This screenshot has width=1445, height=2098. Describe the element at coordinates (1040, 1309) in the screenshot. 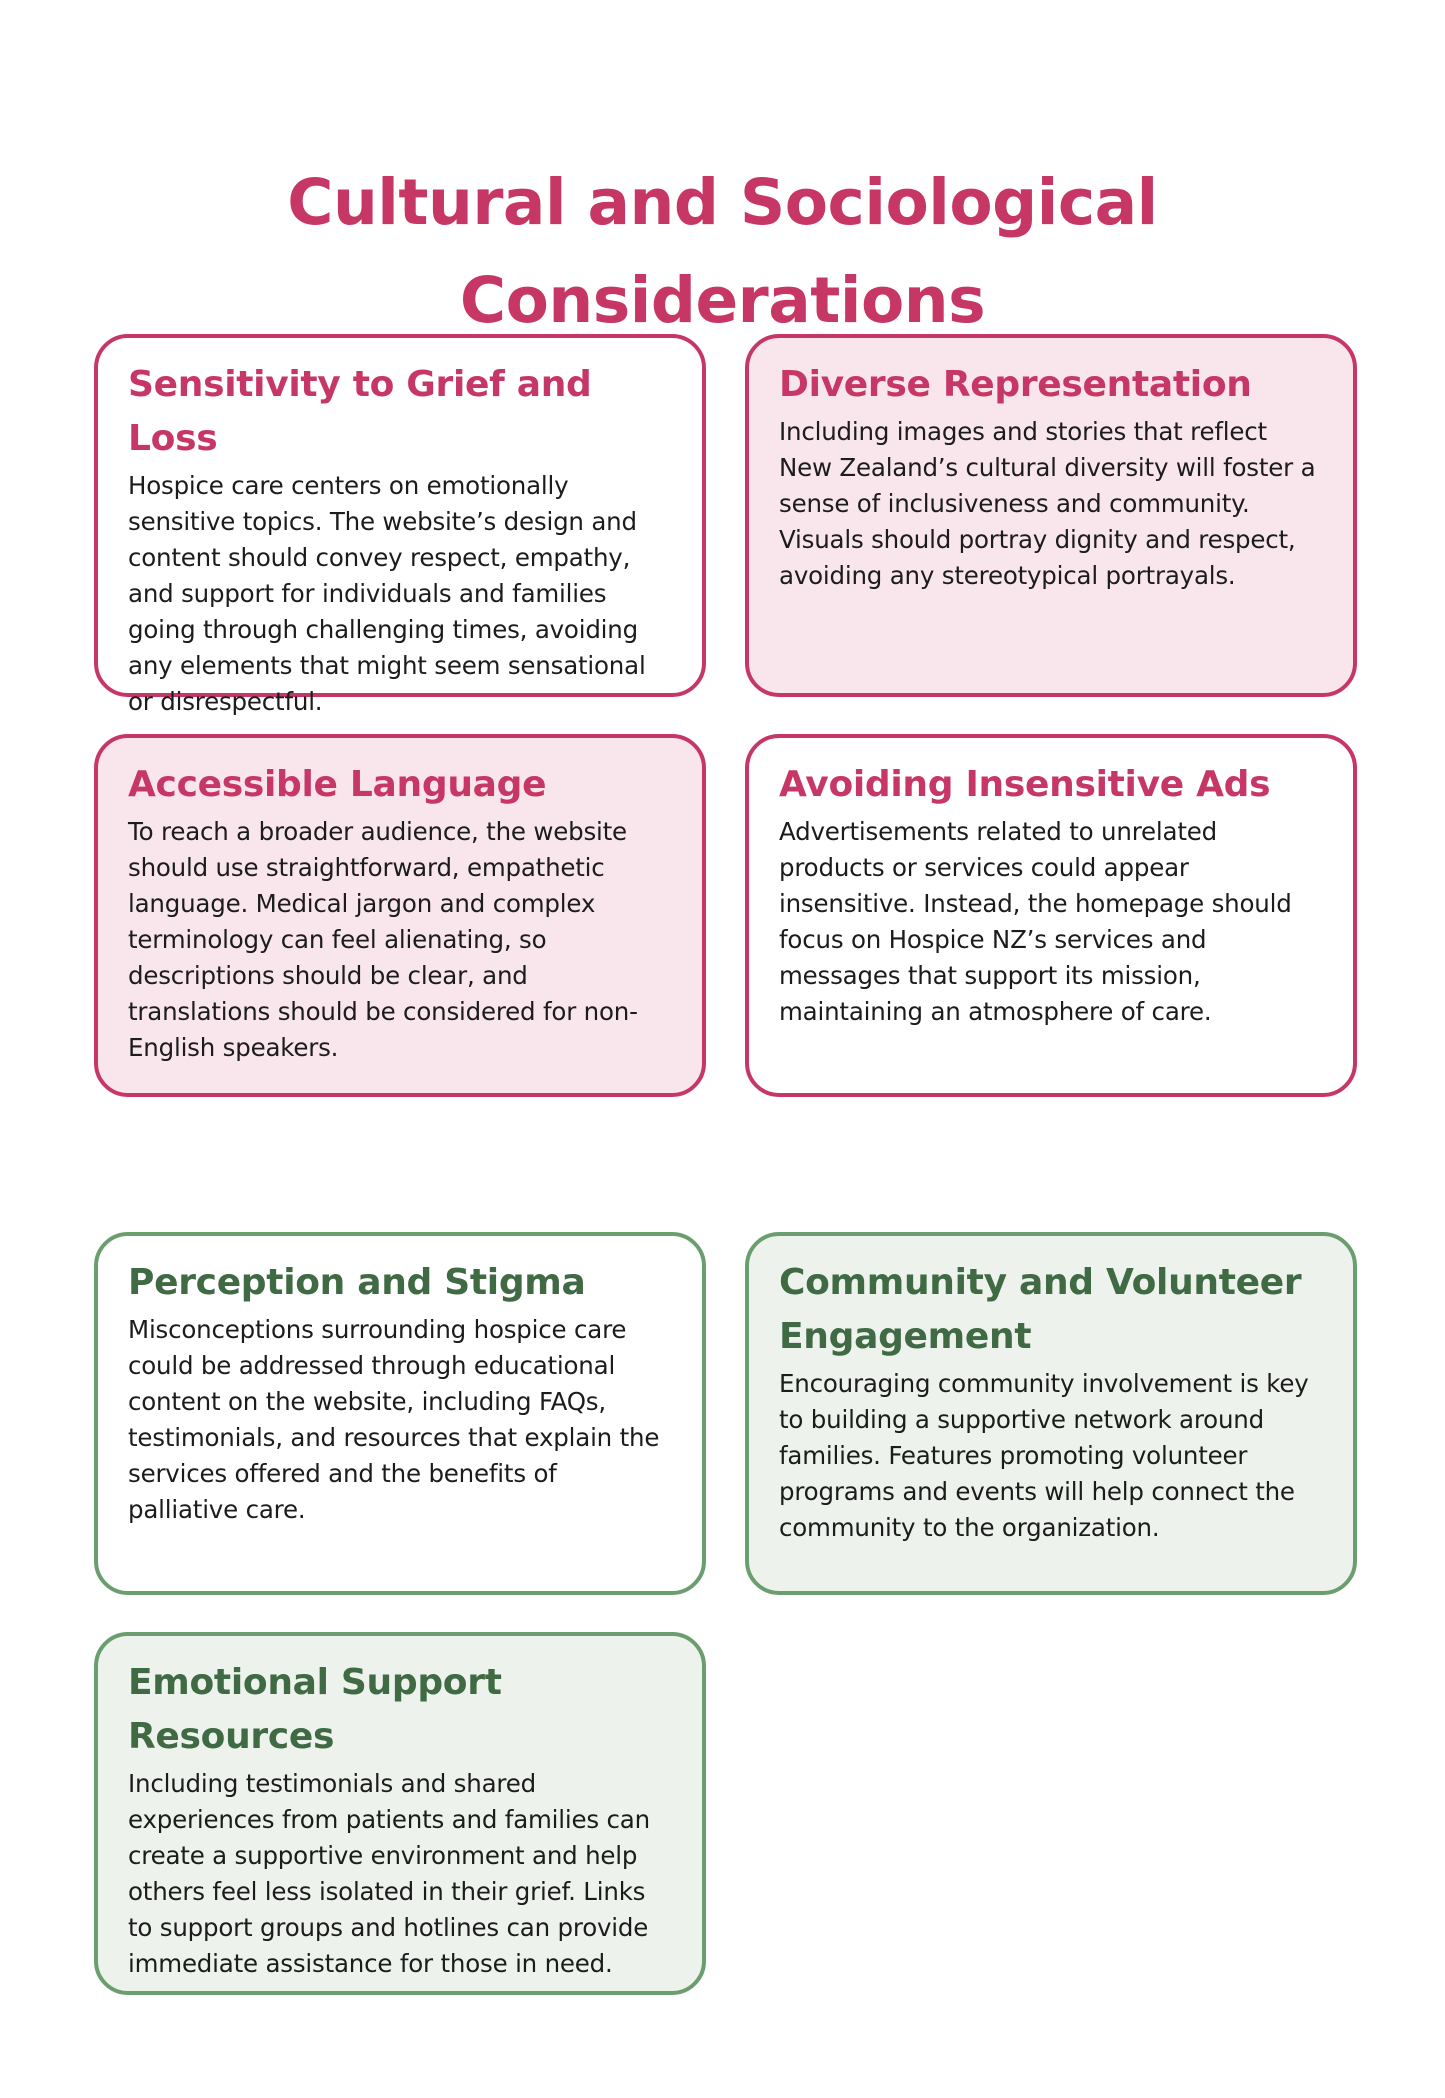

I see `card-title: Community and Volunteer Engagement` at that location.